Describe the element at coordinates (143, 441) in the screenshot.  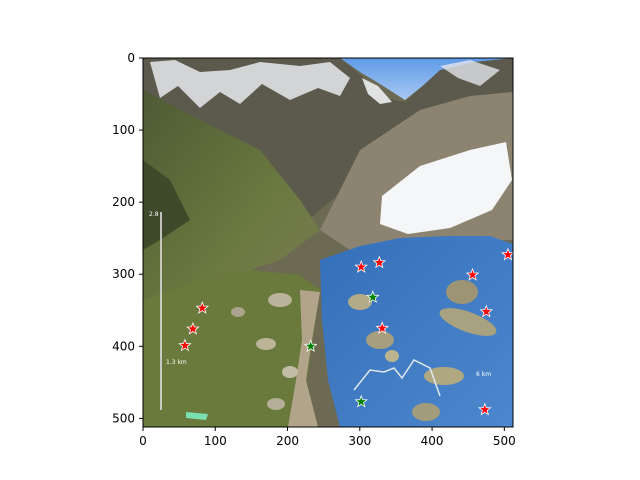
I see `x-tick-label: 0` at that location.